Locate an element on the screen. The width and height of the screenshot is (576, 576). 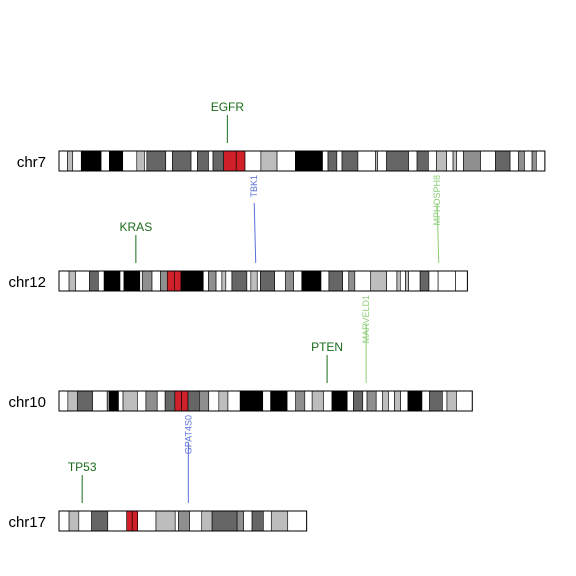
chromosome-label: chr12 is located at coordinates (27, 282).